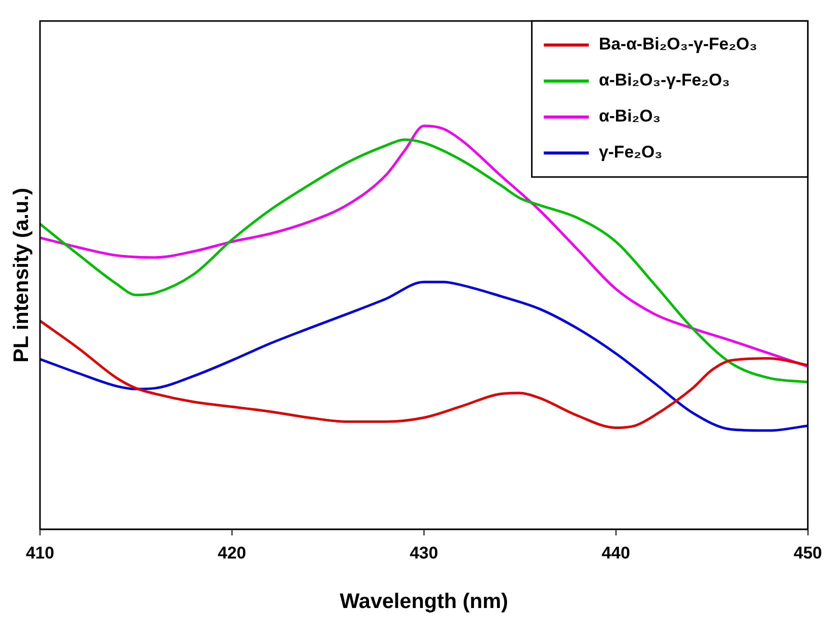 This screenshot has width=830, height=623. I want to click on x-tick-label: 420, so click(232, 552).